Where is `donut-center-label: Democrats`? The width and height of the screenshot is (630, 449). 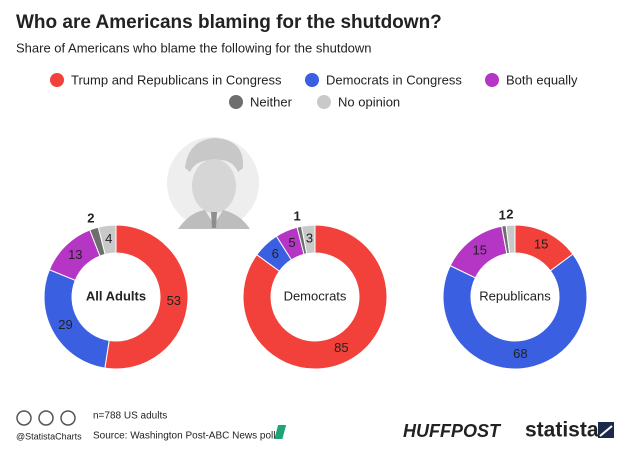
donut-center-label: Democrats is located at coordinates (315, 295).